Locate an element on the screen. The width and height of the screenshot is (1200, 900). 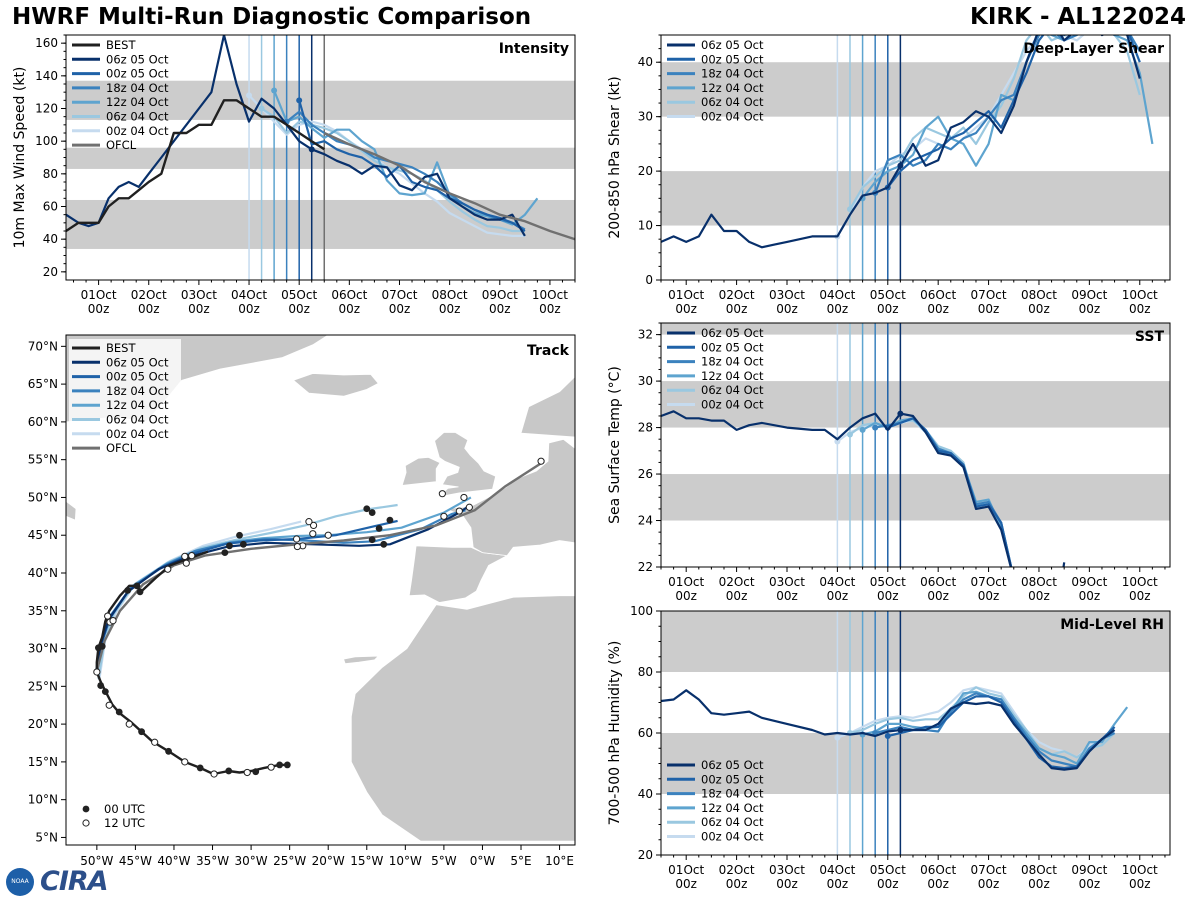
sst-ytick-label: 30 is located at coordinates (645, 381).